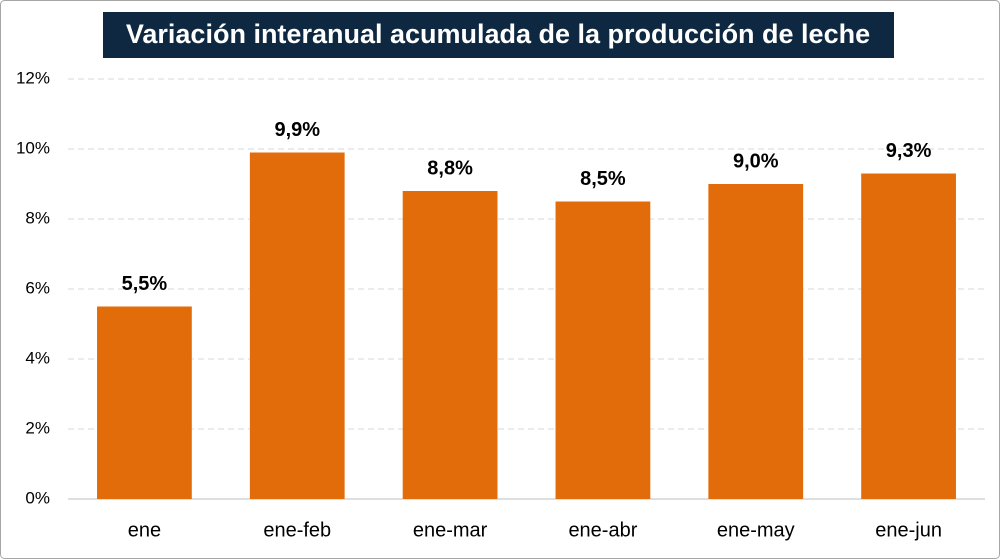  I want to click on value-label: 9,0%, so click(756, 161).